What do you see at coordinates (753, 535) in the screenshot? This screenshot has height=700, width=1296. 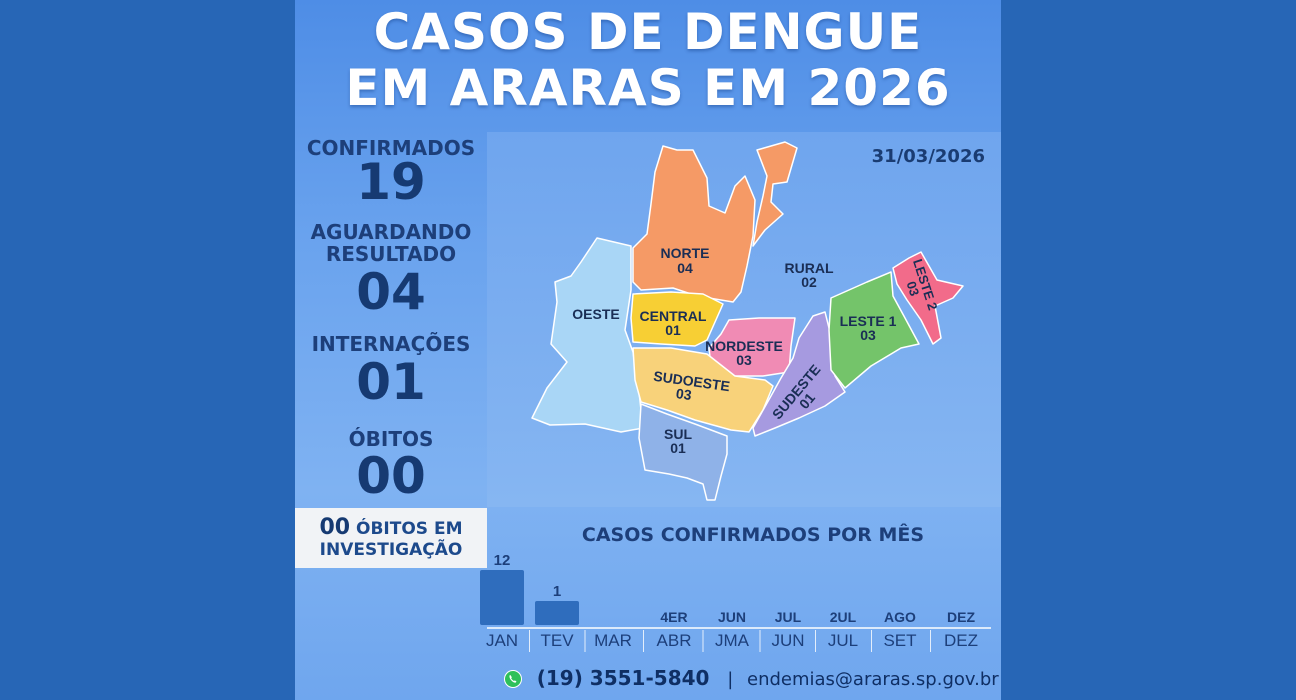 I see `chart-title: CASOS CONFIRMADOS POR MÊS` at bounding box center [753, 535].